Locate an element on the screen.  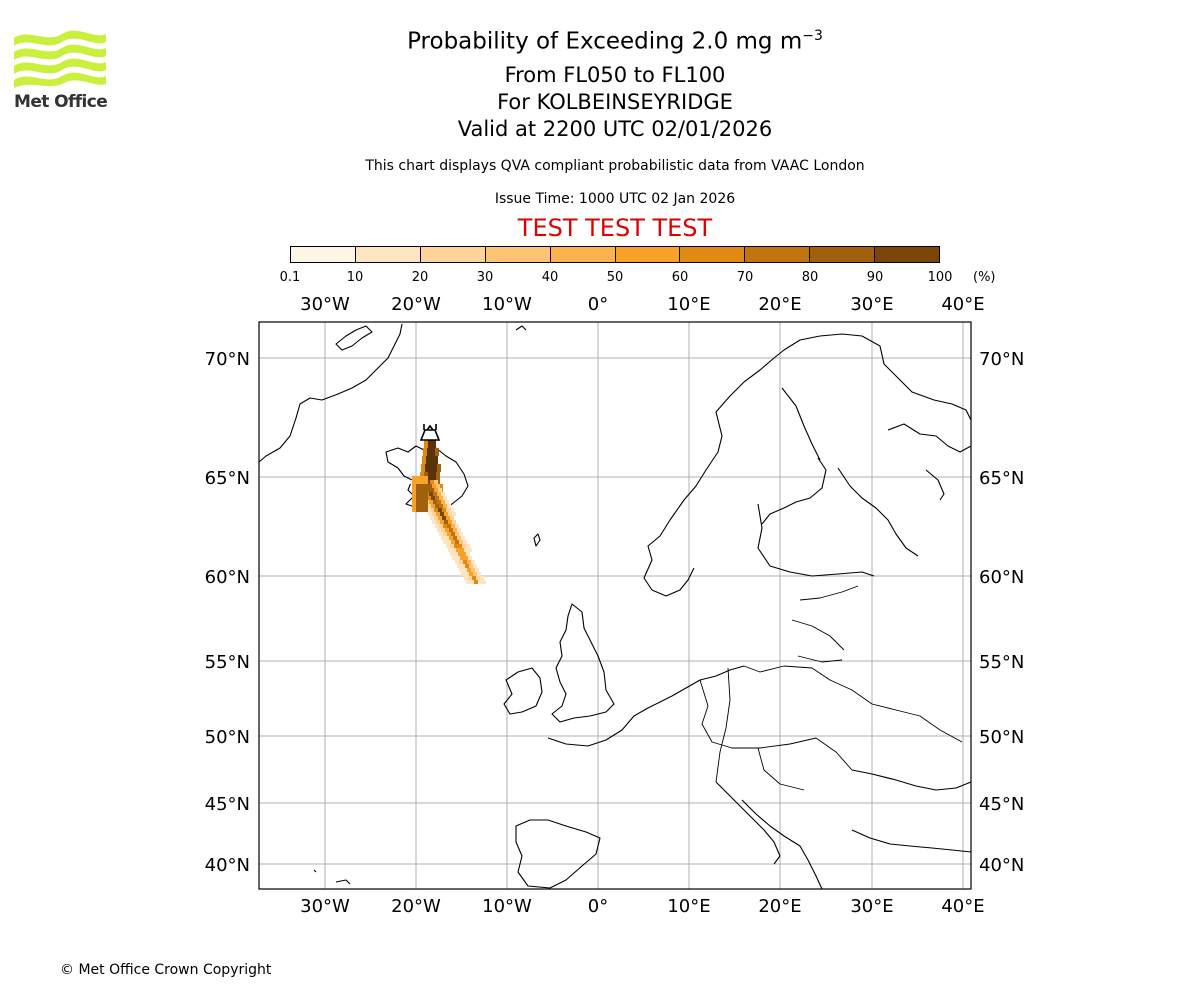
lon-label: 30°W is located at coordinates (325, 304).